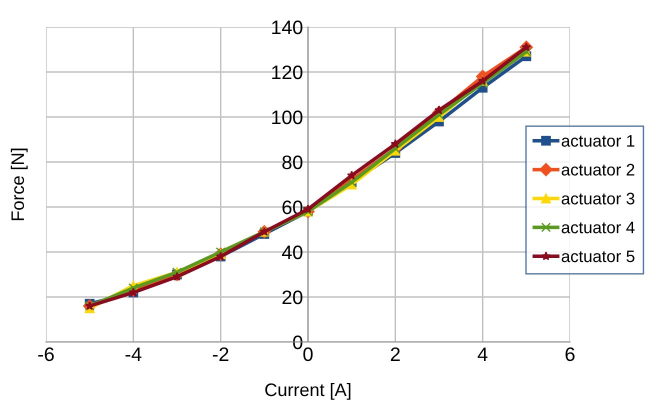  I want to click on x-tick-label: 4, so click(483, 354).